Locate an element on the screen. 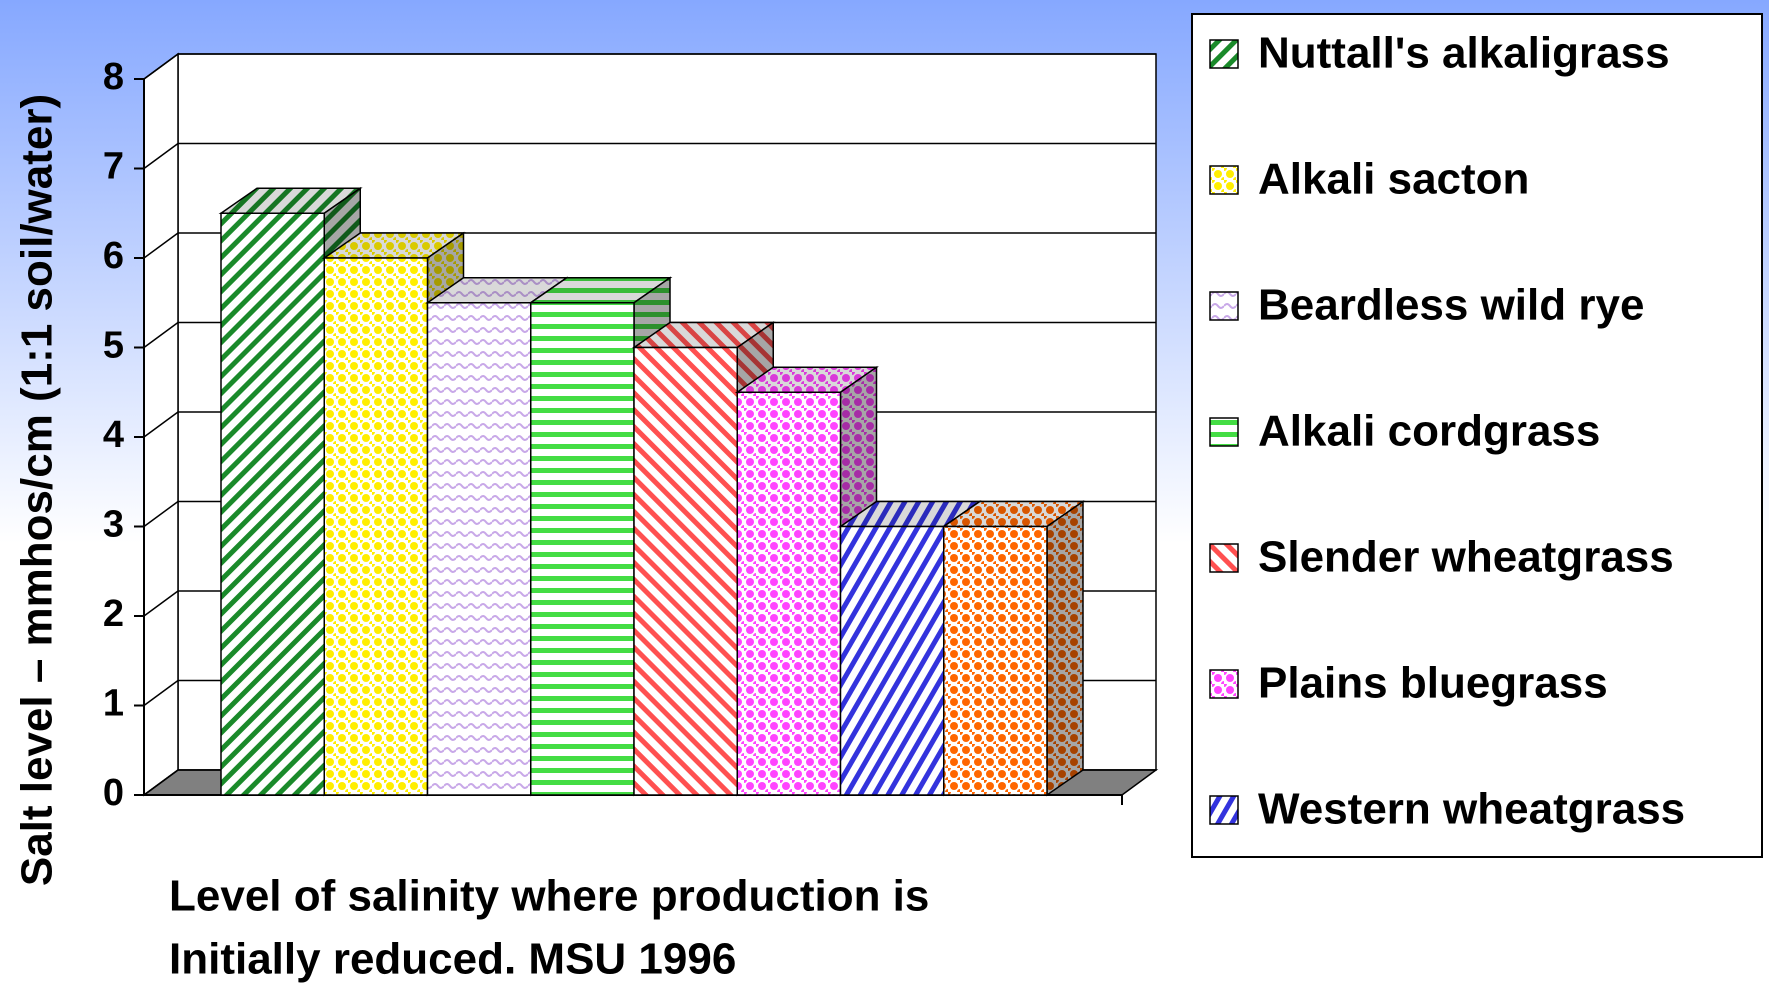 The height and width of the screenshot is (988, 1769). y-tick-label: 5 is located at coordinates (113, 346).